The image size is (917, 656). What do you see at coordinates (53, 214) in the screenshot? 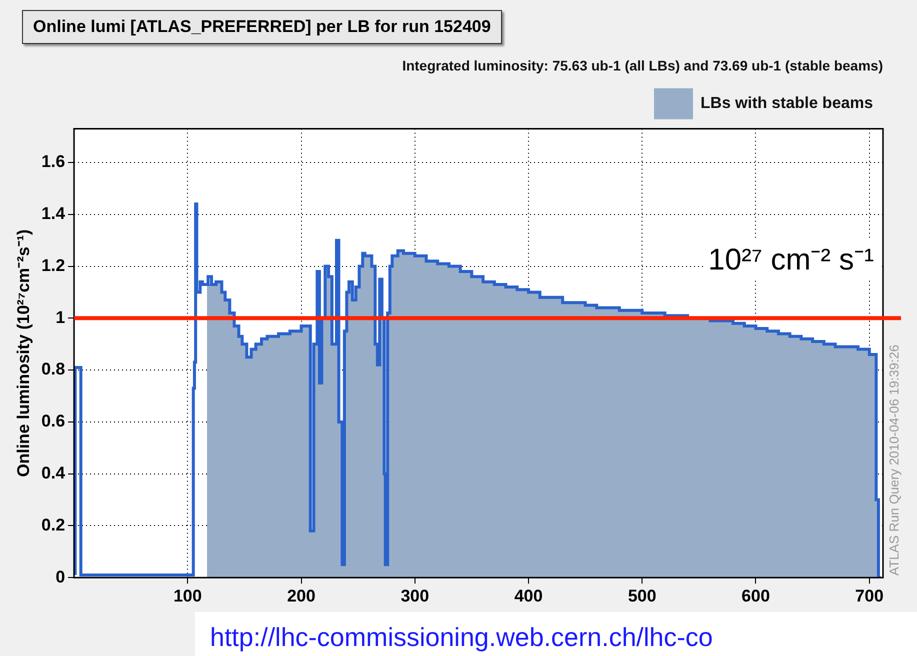
I see `y-tick-label: 1.4` at bounding box center [53, 214].